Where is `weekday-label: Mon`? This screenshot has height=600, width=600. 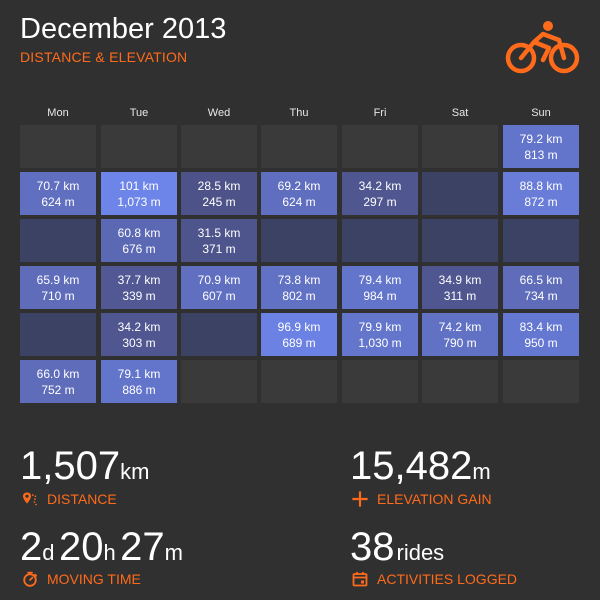 weekday-label: Mon is located at coordinates (58, 113).